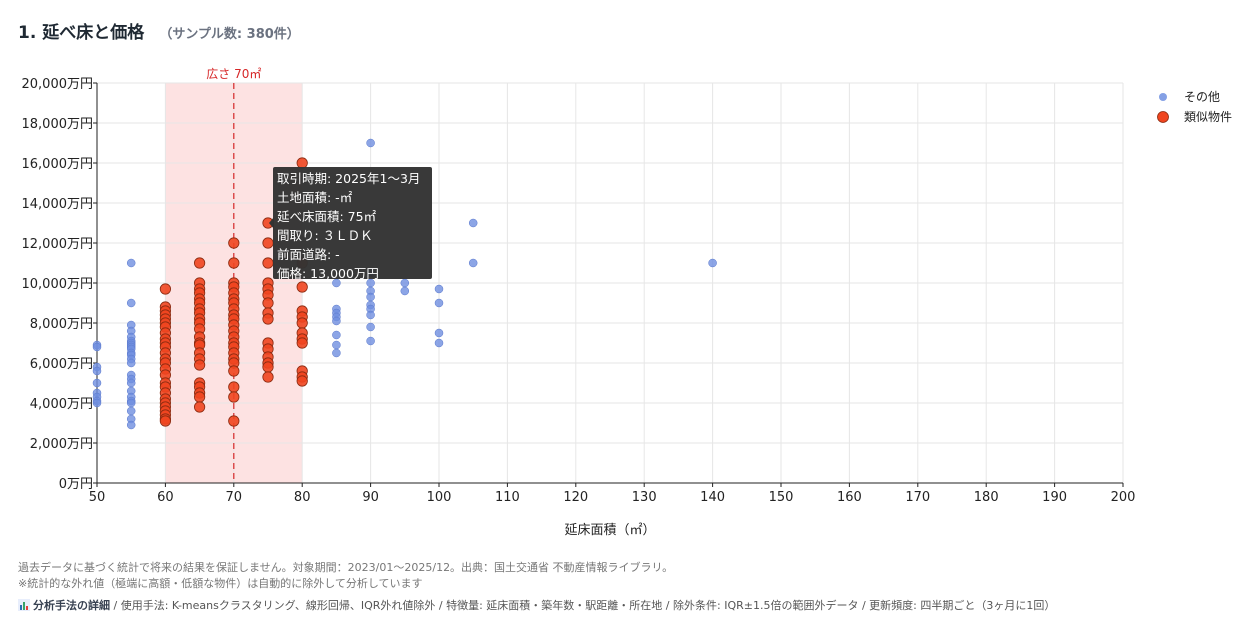 The height and width of the screenshot is (631, 1247). I want to click on y-tick-label: 14,000万円, so click(58, 204).